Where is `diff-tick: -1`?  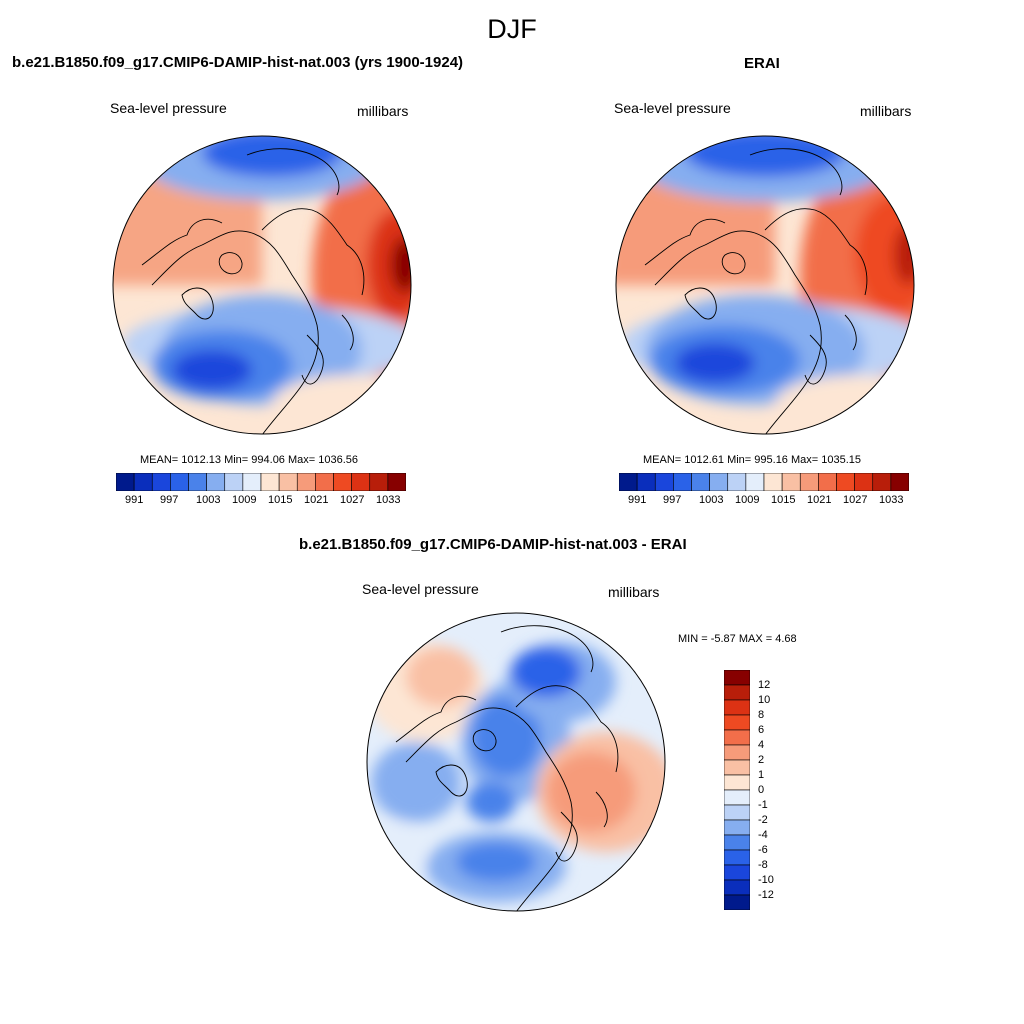 diff-tick: -1 is located at coordinates (763, 805).